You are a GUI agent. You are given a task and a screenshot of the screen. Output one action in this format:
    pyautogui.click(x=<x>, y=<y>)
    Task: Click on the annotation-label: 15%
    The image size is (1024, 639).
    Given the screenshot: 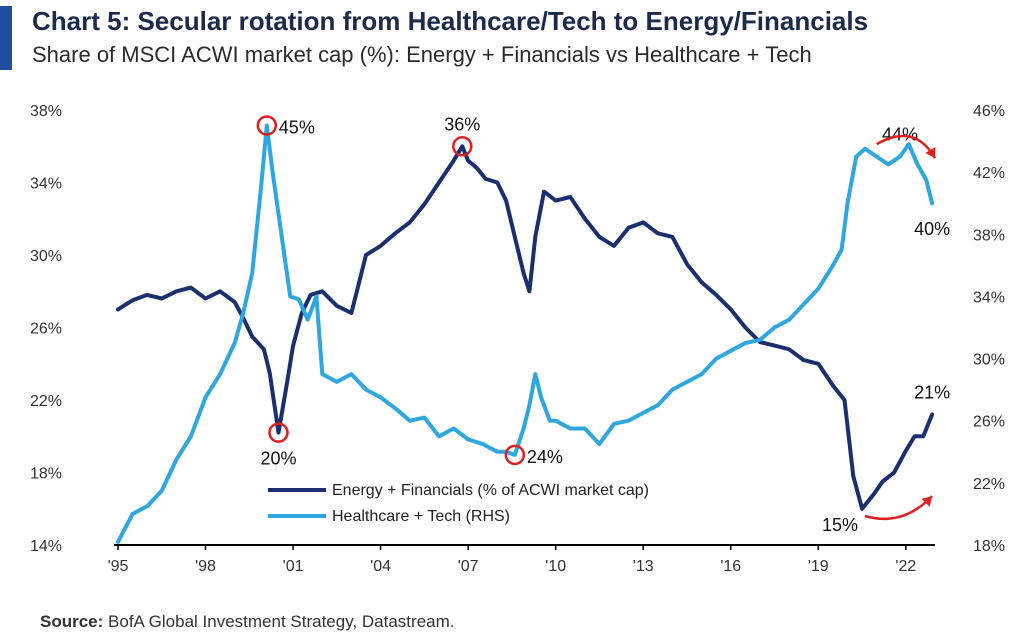 What is the action you would take?
    pyautogui.click(x=840, y=525)
    